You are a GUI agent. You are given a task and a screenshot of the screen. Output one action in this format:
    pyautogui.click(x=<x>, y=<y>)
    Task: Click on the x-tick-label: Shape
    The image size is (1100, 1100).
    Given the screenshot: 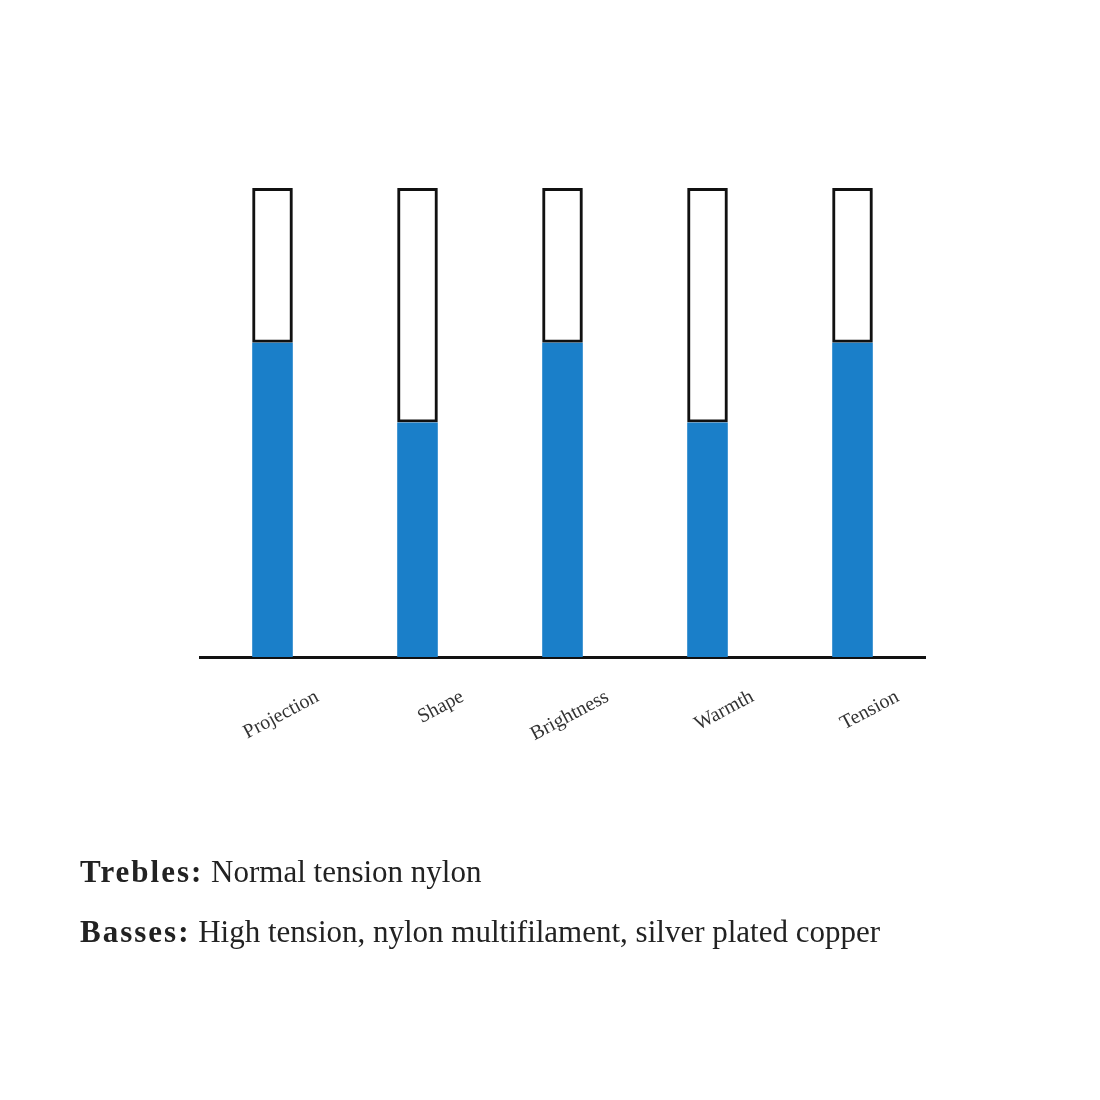 What is the action you would take?
    pyautogui.click(x=440, y=706)
    